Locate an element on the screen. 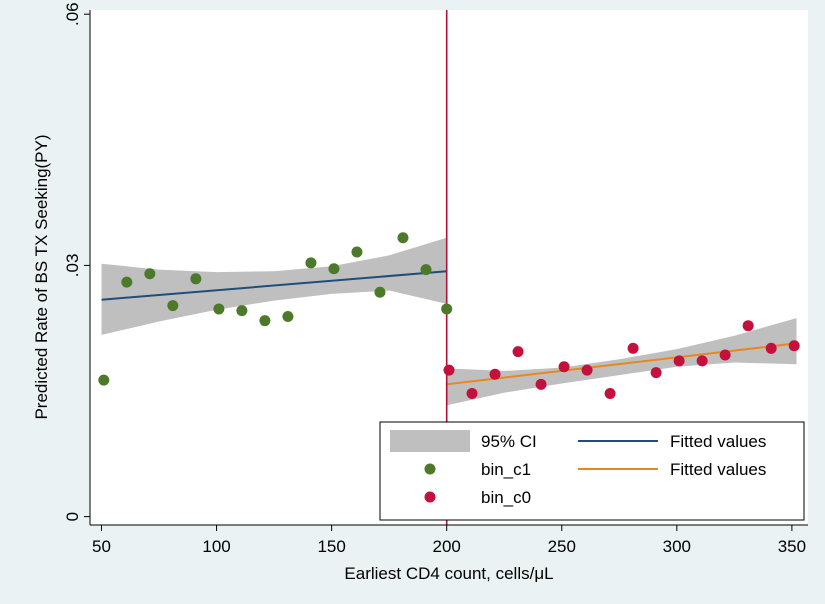 Image resolution: width=825 pixels, height=604 pixels. x-tick-label: 100 is located at coordinates (216, 546).